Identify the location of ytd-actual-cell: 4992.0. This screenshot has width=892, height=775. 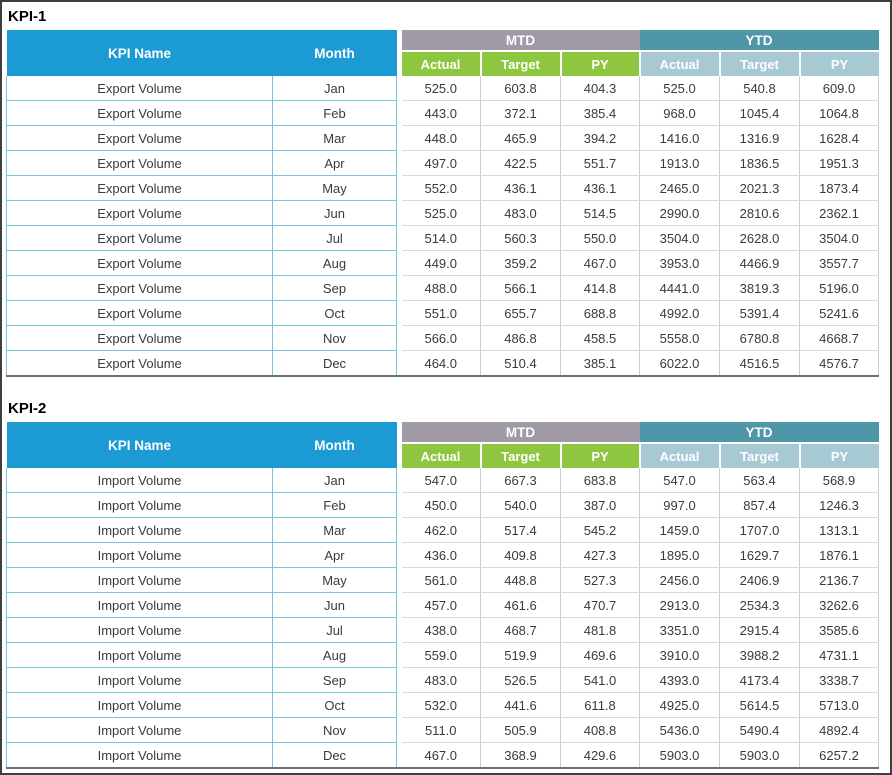
(679, 313).